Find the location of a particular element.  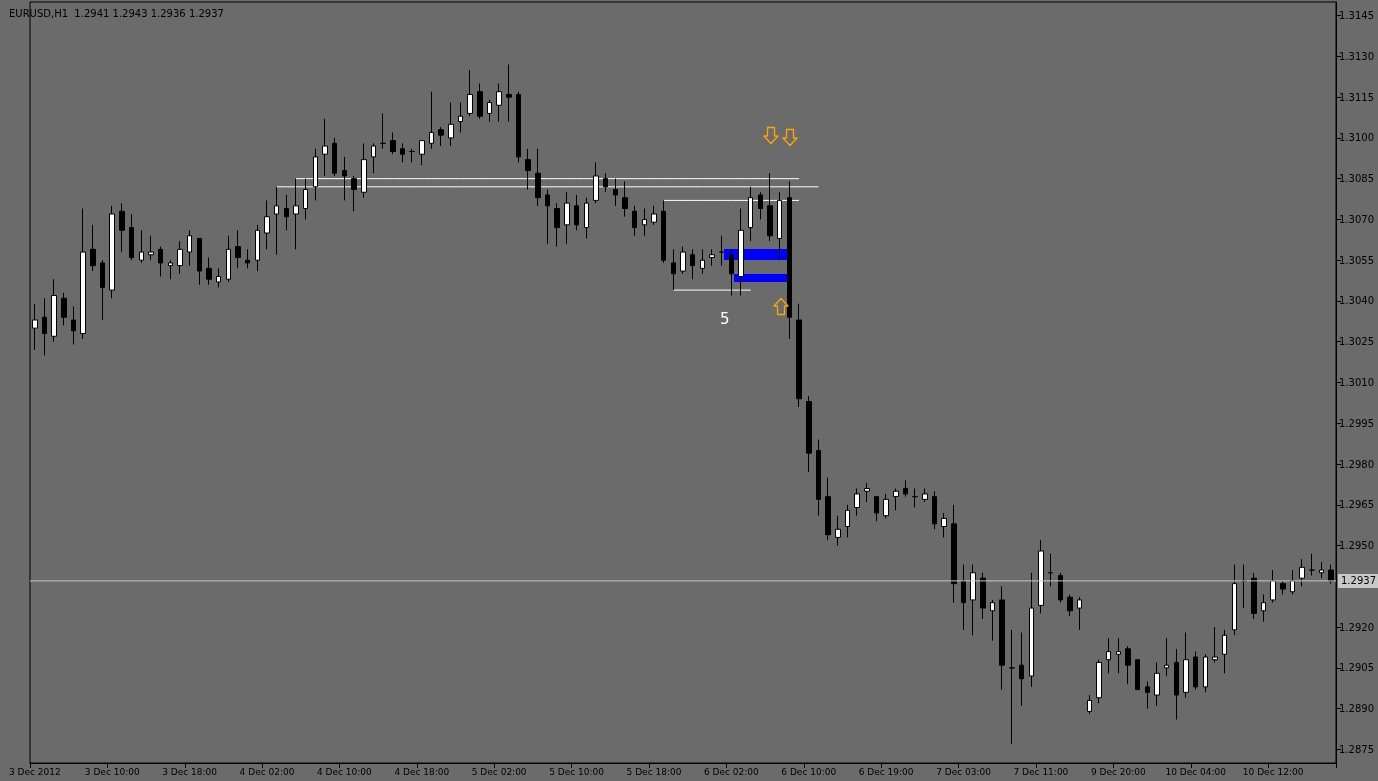

x-tick-label: 7 Dec 11:00 is located at coordinates (1041, 771).